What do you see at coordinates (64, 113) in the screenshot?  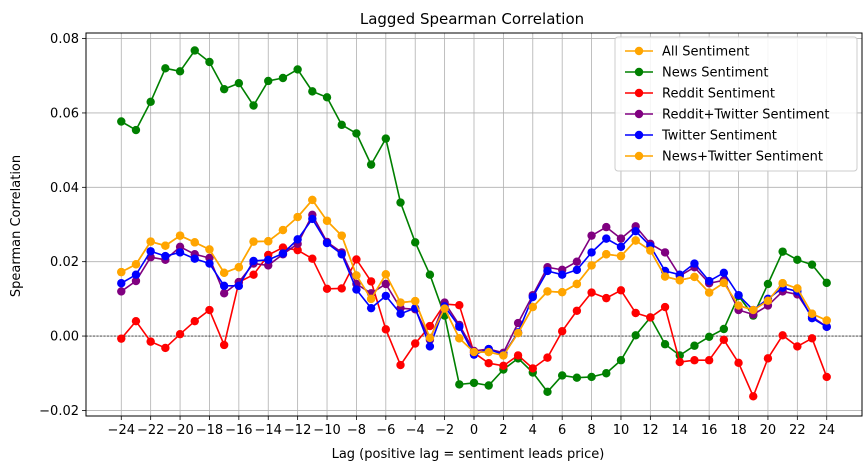 I see `y-tick-label: 0.06` at bounding box center [64, 113].